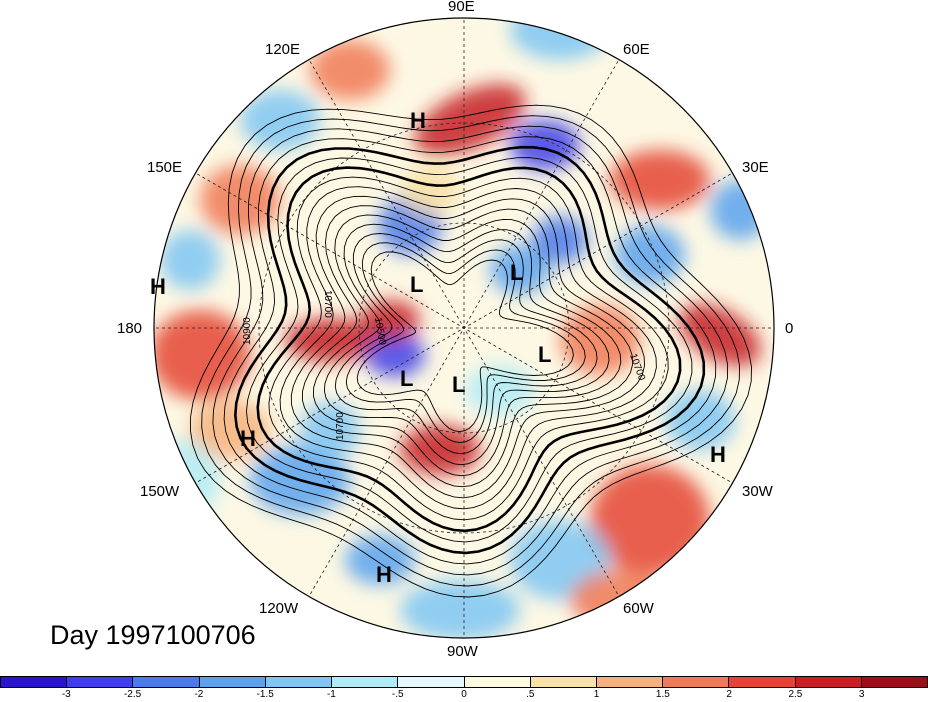  Describe the element at coordinates (331, 694) in the screenshot. I see `colorbar-tick-label: -1` at that location.